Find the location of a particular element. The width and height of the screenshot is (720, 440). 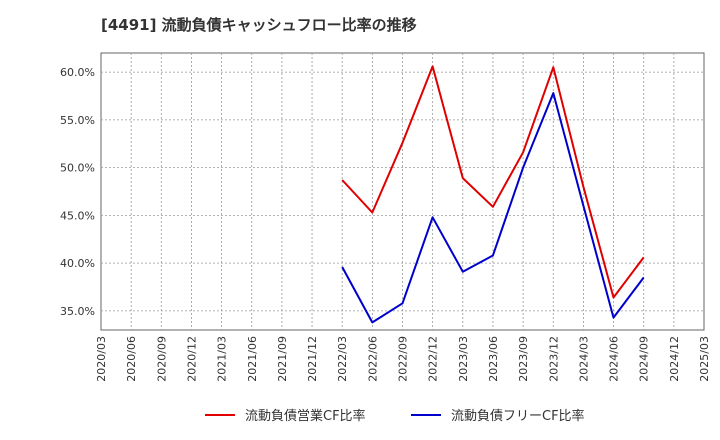

y-tick-label: 60.0% is located at coordinates (77, 72).